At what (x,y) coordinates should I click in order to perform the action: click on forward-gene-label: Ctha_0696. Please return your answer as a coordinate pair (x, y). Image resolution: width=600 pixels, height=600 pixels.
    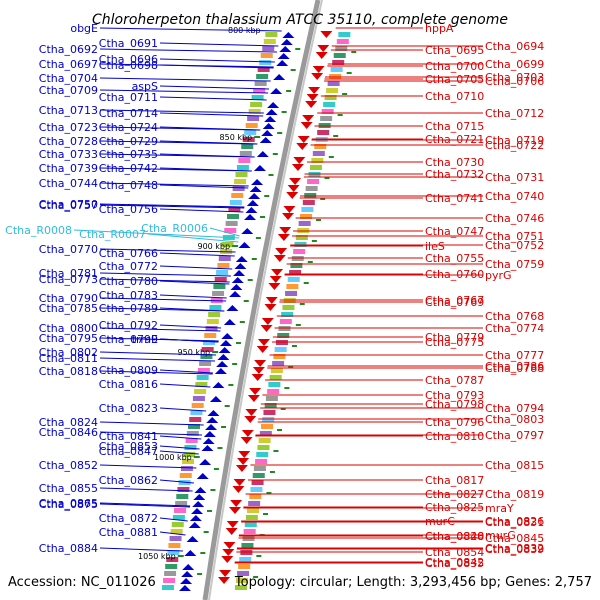
    Looking at the image, I should click on (128, 59).